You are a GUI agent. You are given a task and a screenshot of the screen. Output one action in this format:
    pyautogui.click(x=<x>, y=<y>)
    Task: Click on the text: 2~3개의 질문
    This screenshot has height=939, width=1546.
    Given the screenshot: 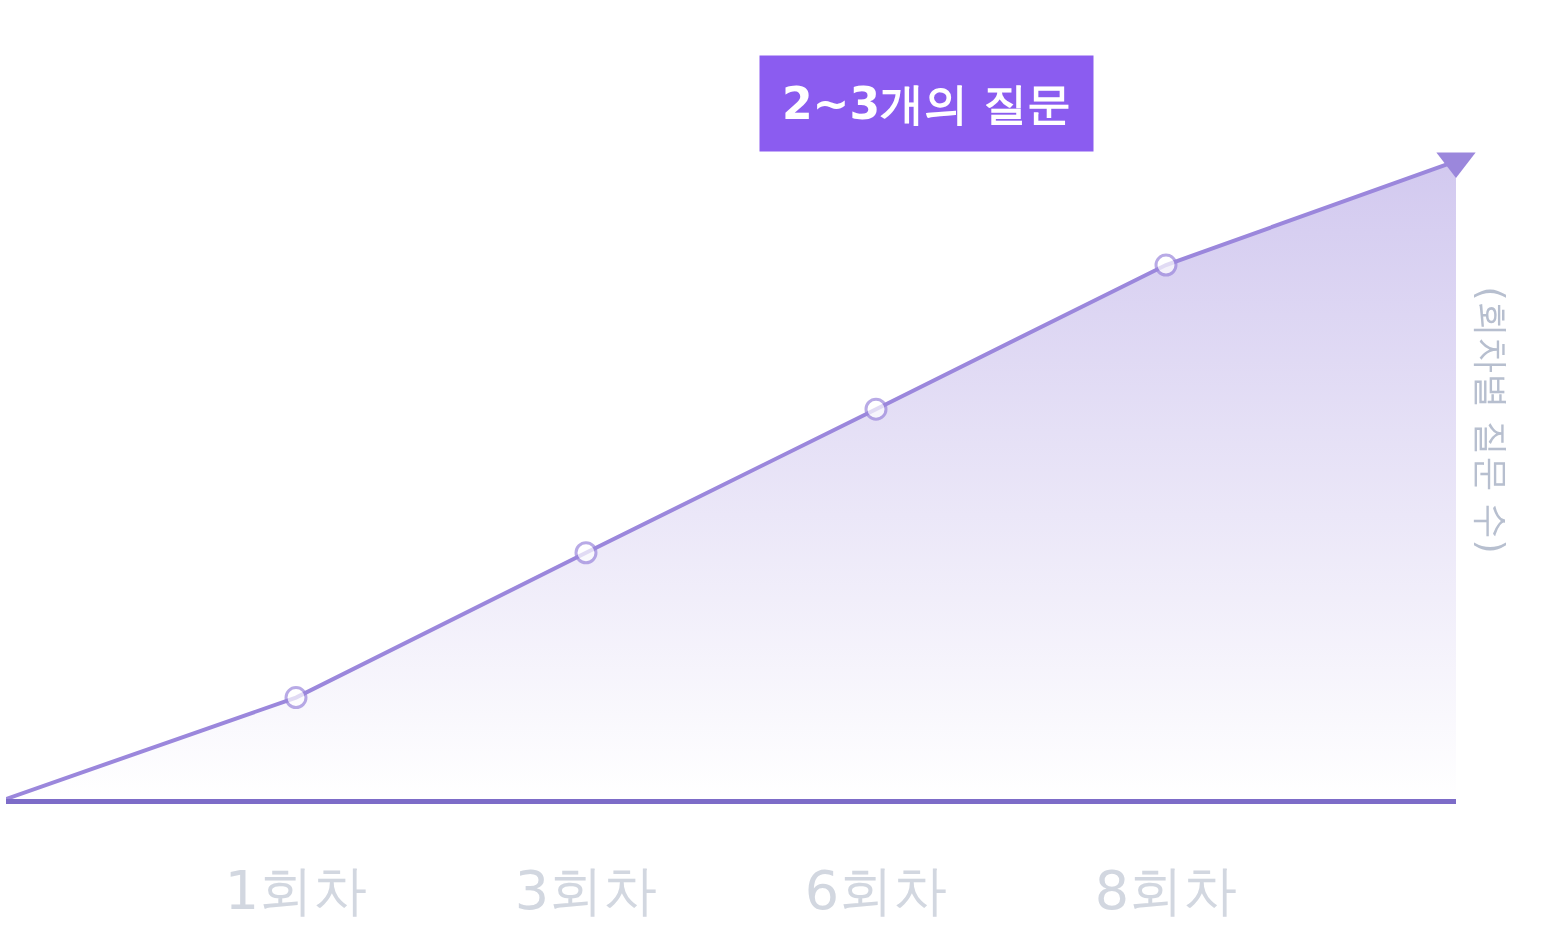 What is the action you would take?
    pyautogui.click(x=927, y=103)
    